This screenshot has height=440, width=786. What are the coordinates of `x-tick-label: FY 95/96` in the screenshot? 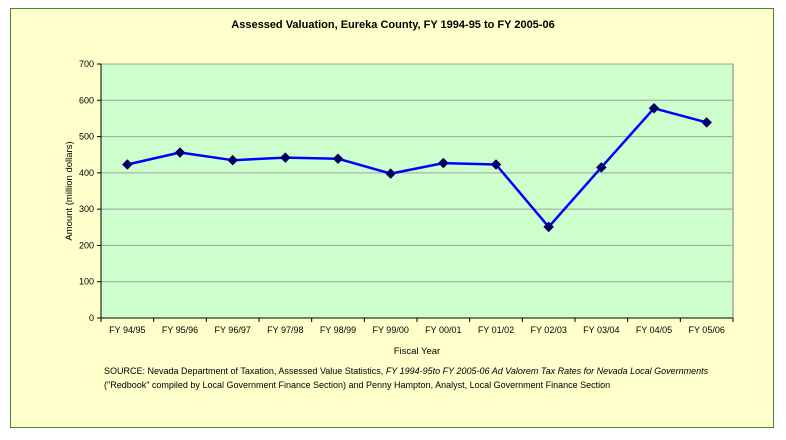 It's located at (180, 330).